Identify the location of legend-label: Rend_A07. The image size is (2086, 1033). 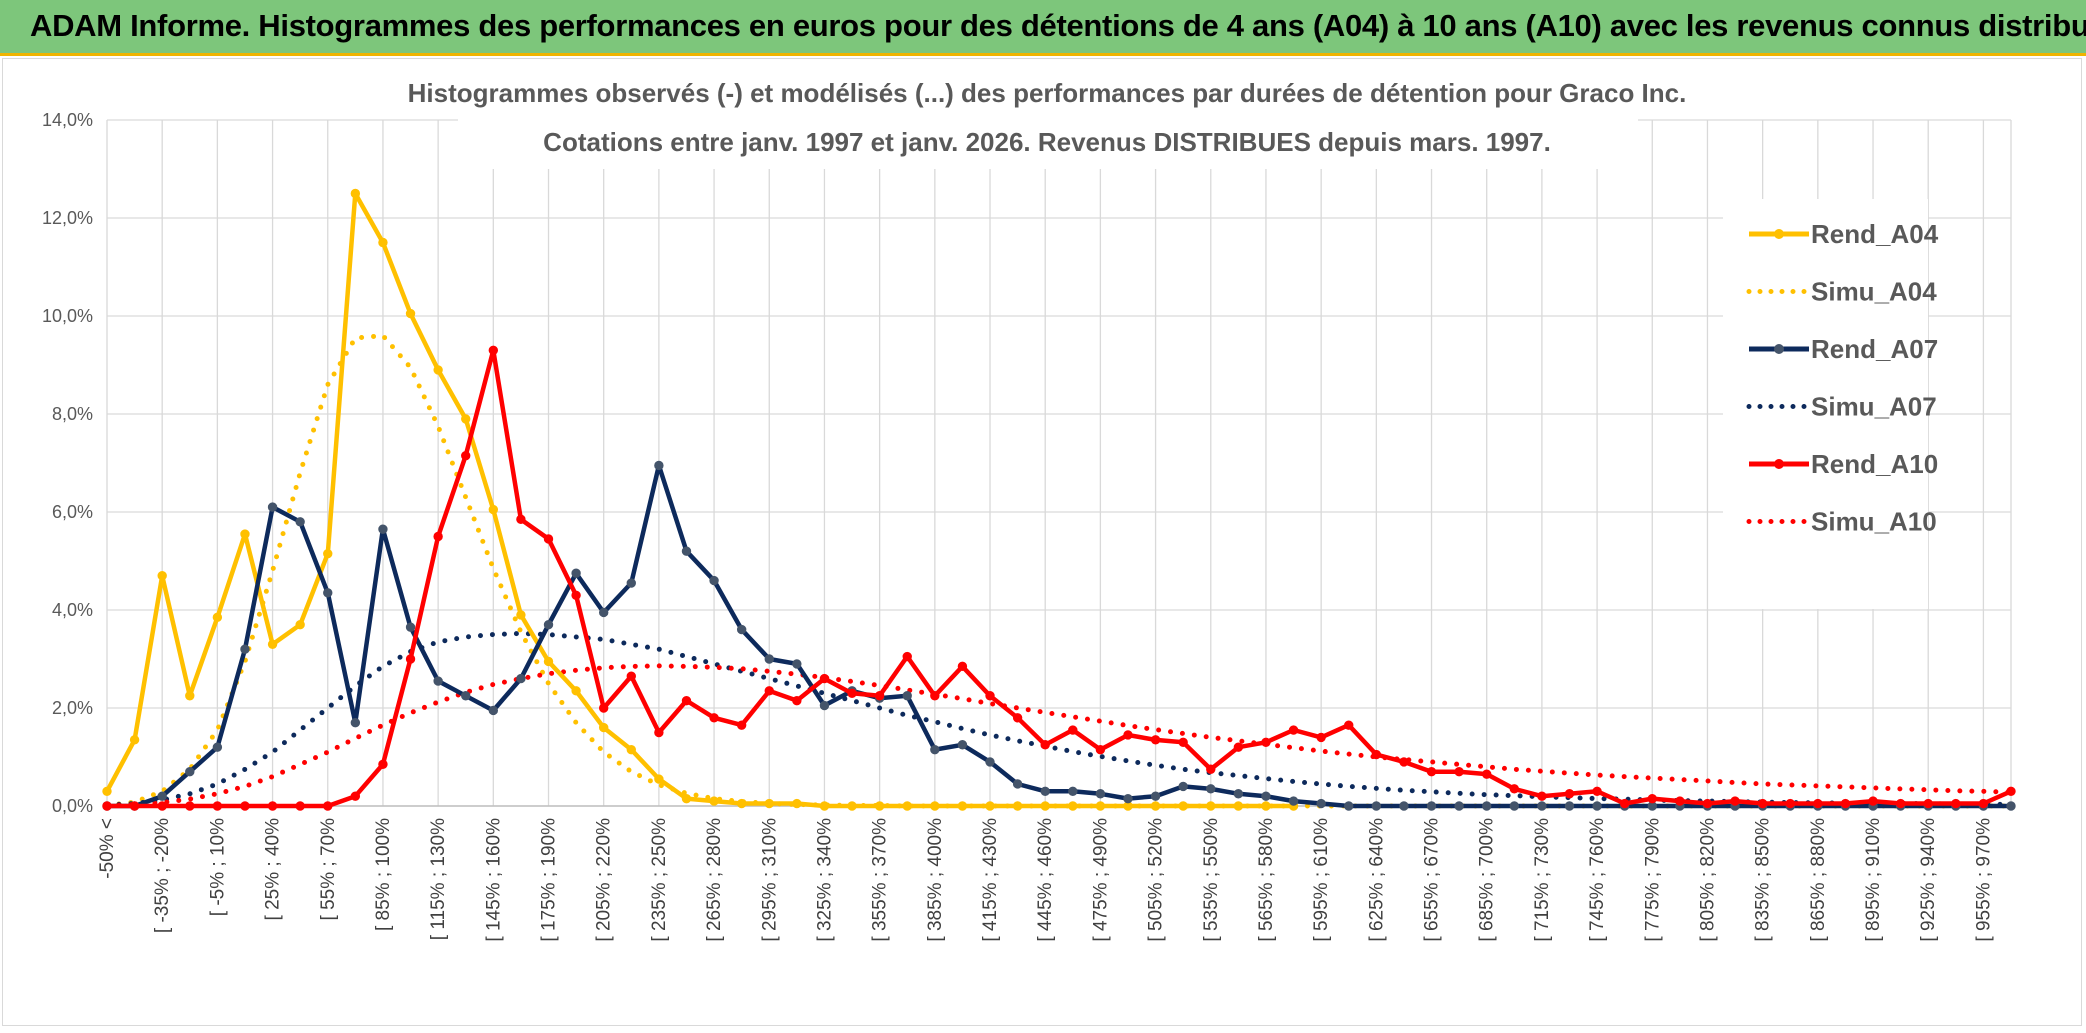
(1874, 349).